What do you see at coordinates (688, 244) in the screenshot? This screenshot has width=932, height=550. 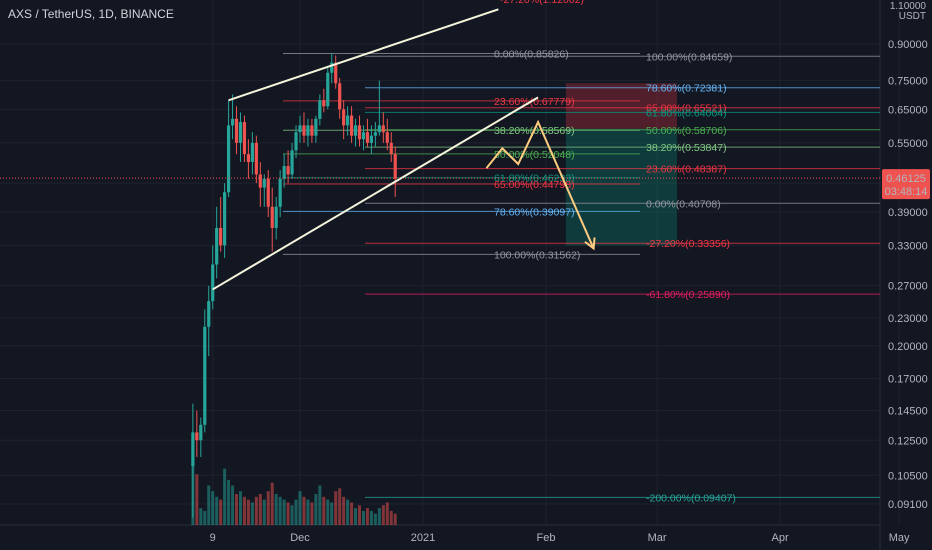 I see `fib-2-level-label: -27.20%(0.33356)` at bounding box center [688, 244].